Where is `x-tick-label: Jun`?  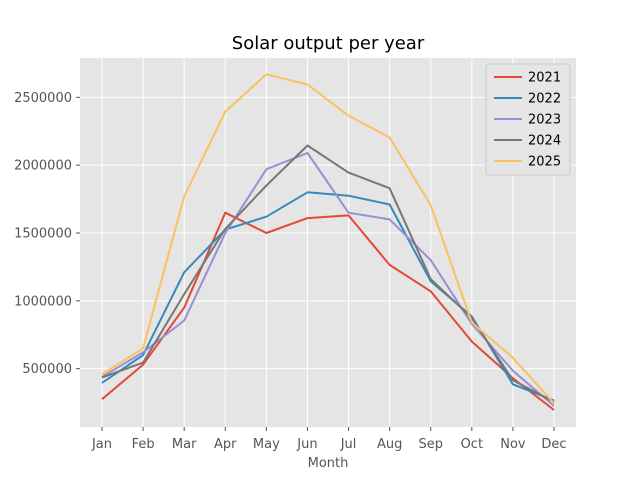
x-tick-label: Jun is located at coordinates (306, 444).